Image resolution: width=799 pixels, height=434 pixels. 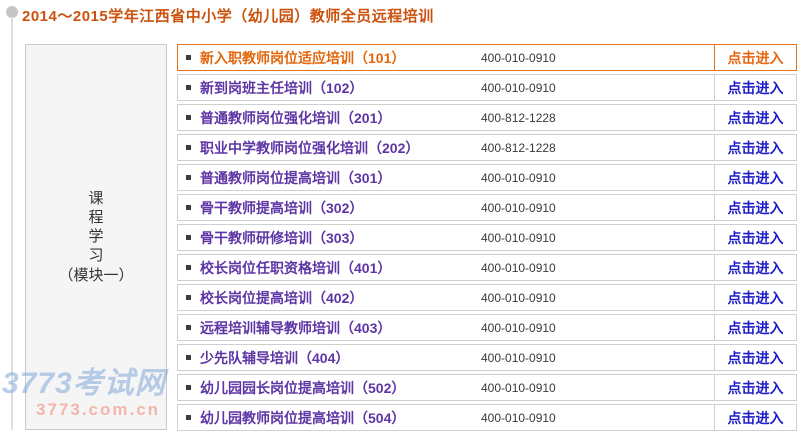 I want to click on table-row: 幼儿园园长岗位提高培训（502） 400-010-0910 点击进入, so click(x=487, y=387).